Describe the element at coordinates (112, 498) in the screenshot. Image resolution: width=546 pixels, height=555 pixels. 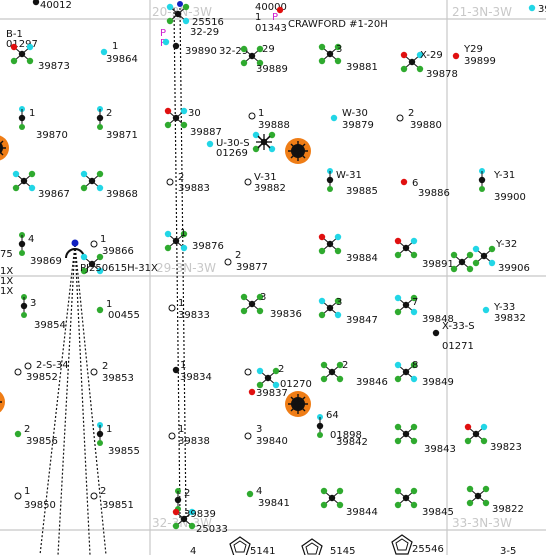
I see `well-39851: 2 39851` at that location.